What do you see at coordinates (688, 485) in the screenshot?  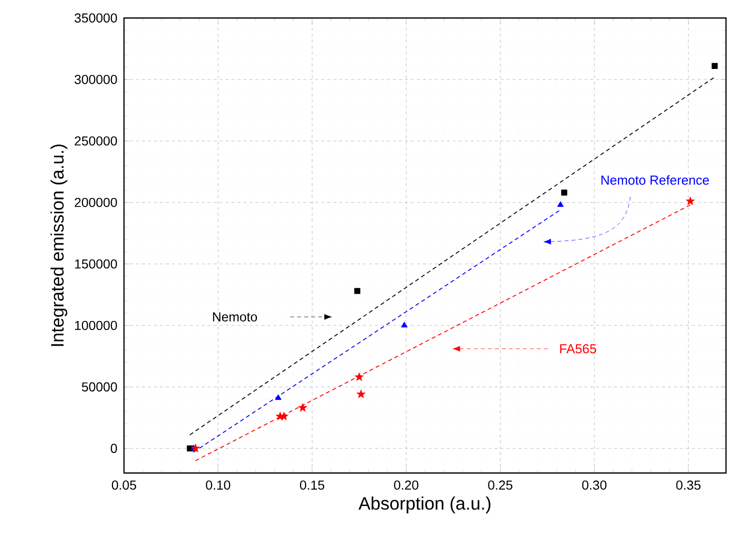 I see `x-tick-label: 0.35` at bounding box center [688, 485].